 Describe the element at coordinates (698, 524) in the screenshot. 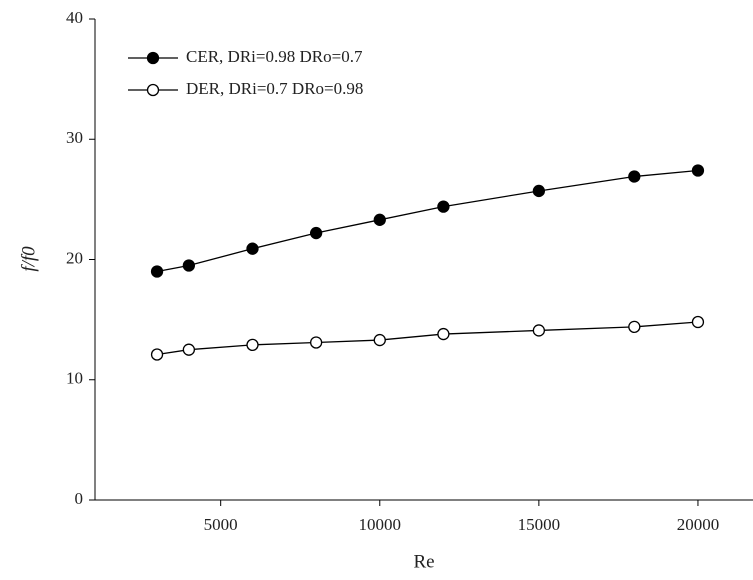

I see `x-tick-label: 20000` at that location.